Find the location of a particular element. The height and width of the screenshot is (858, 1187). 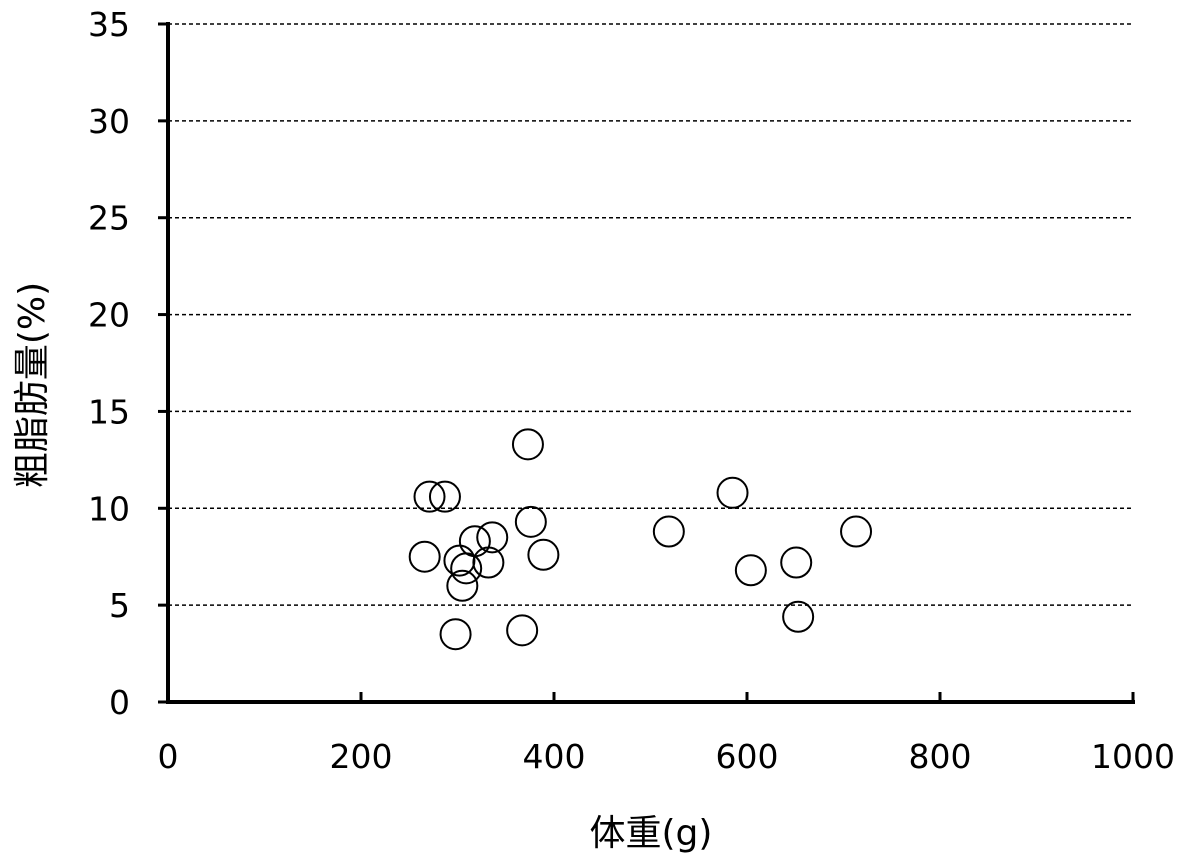

y-tick-label-25: 25 is located at coordinates (109, 218).